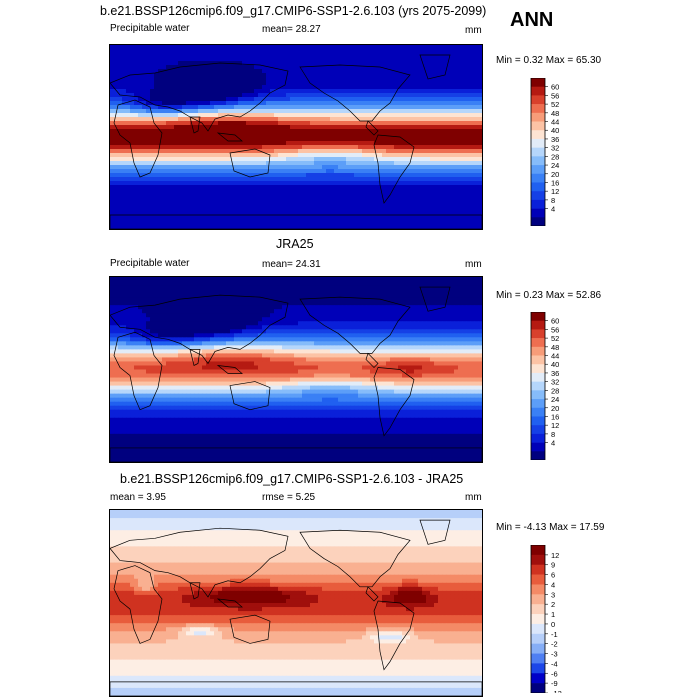 This screenshot has height=700, width=700. Describe the element at coordinates (554, 654) in the screenshot. I see `difference-colorbar-tick-label: -3` at that location.